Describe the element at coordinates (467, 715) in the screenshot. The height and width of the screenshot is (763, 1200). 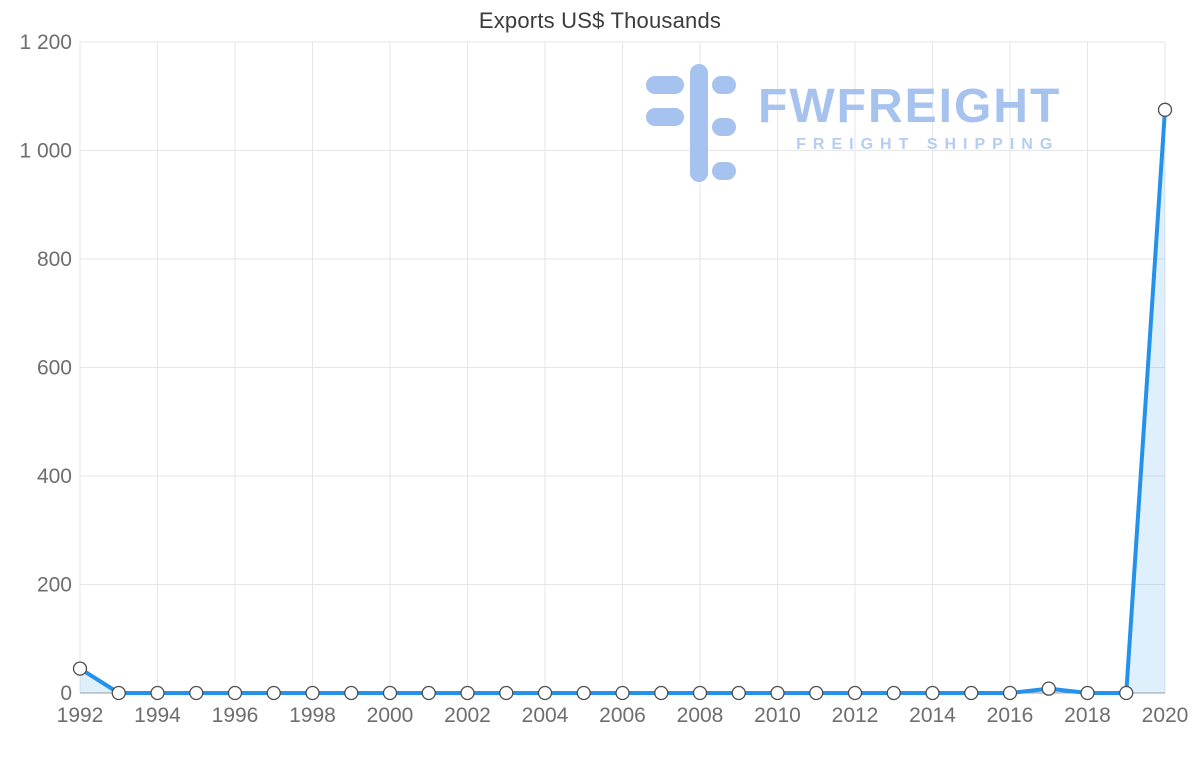
I see `x-tick-label: 2002` at that location.